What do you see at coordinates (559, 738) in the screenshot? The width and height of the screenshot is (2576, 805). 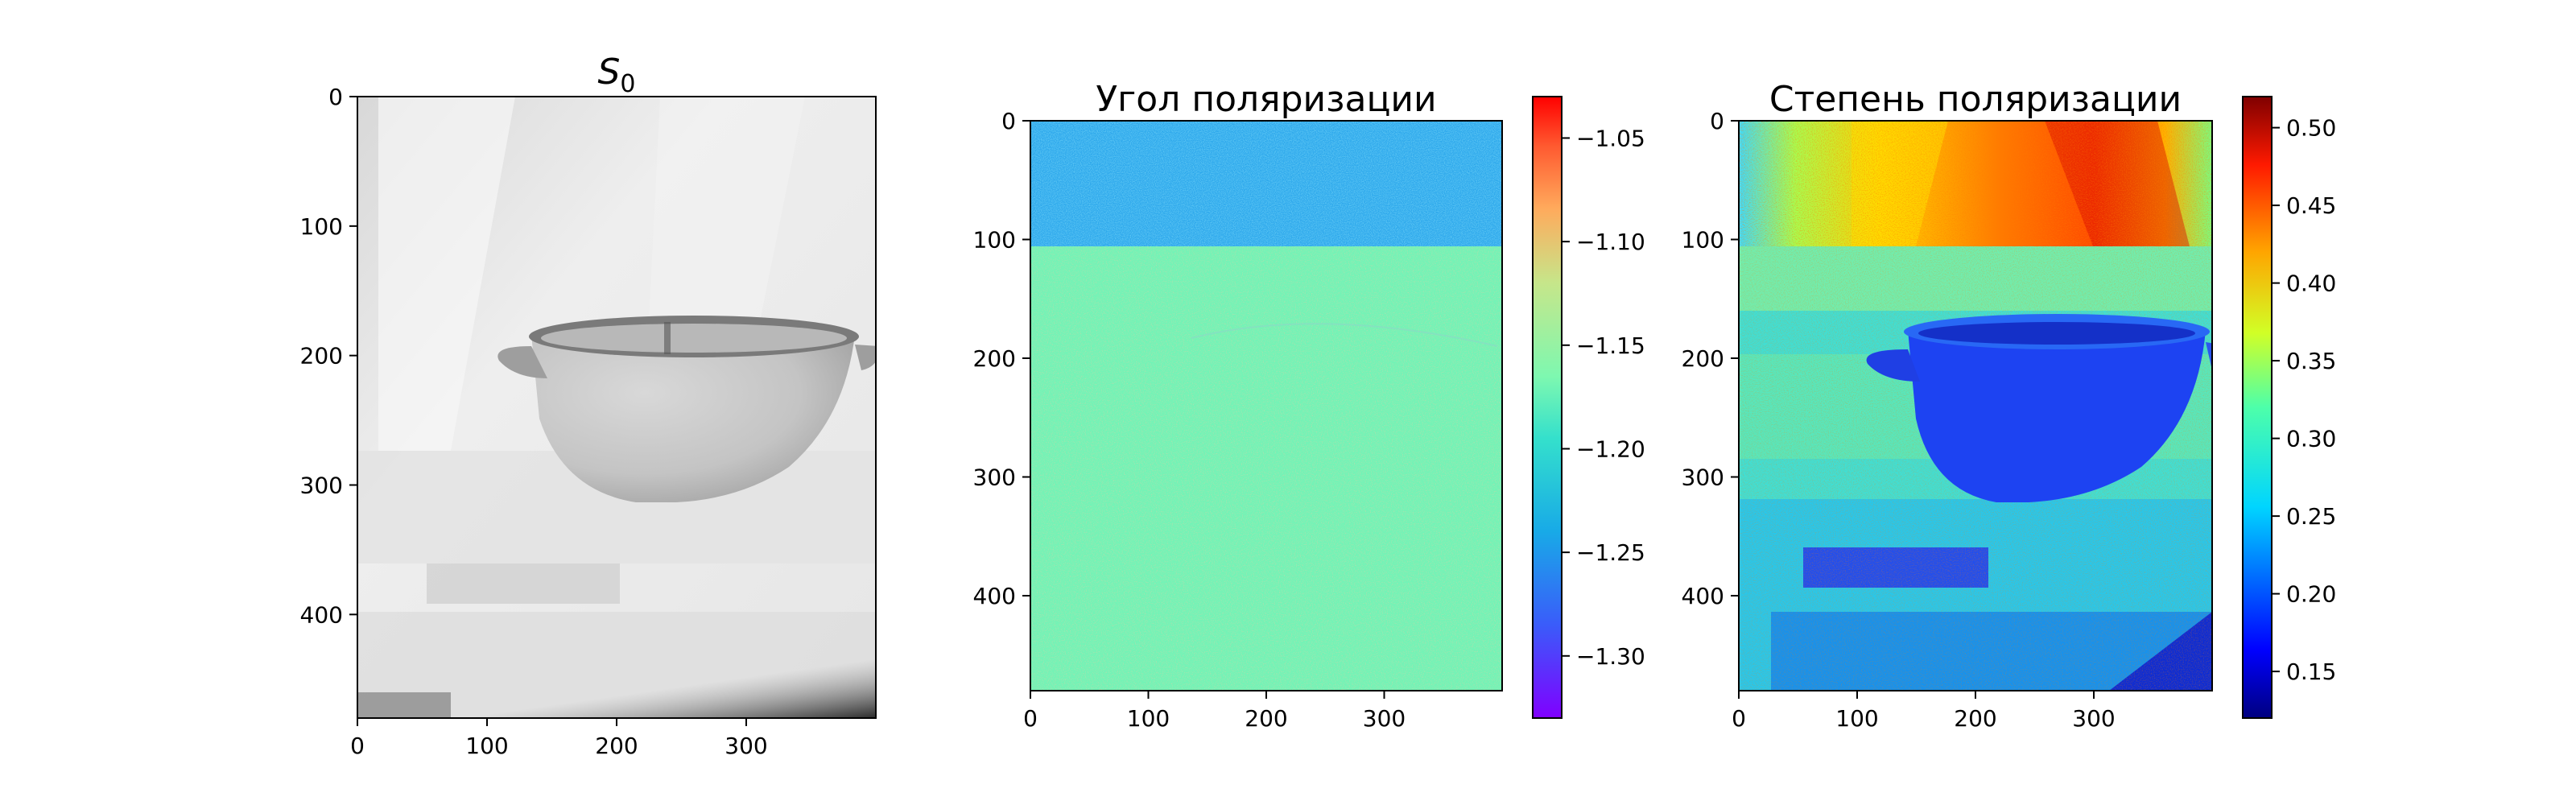 I see `panel-s0-x-axis: 0 100 200 300` at bounding box center [559, 738].